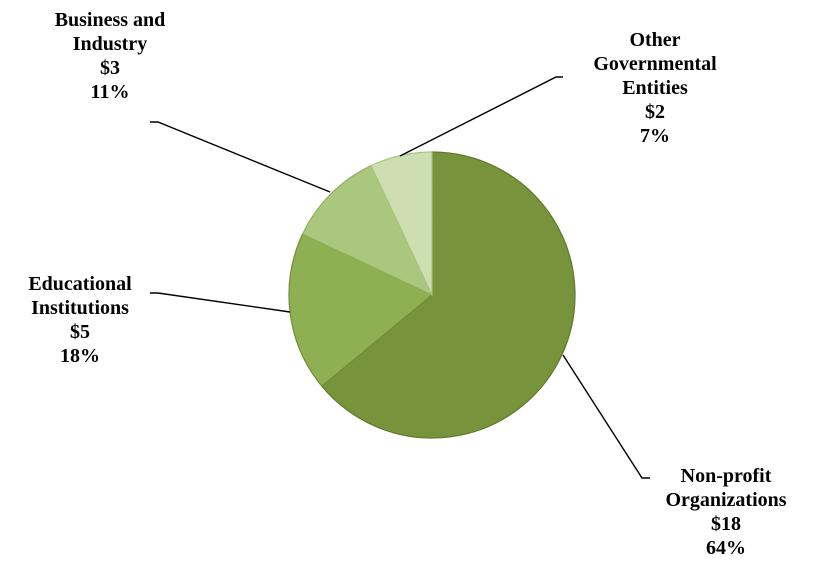 The height and width of the screenshot is (577, 813). I want to click on data-label-name-line: Entities, so click(655, 88).